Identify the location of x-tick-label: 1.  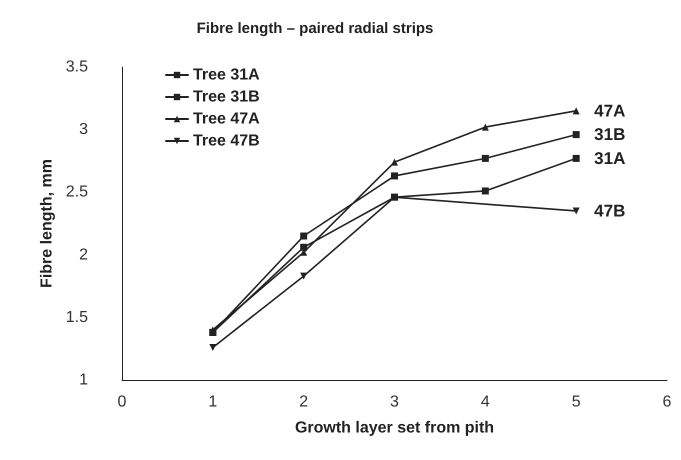
(213, 402).